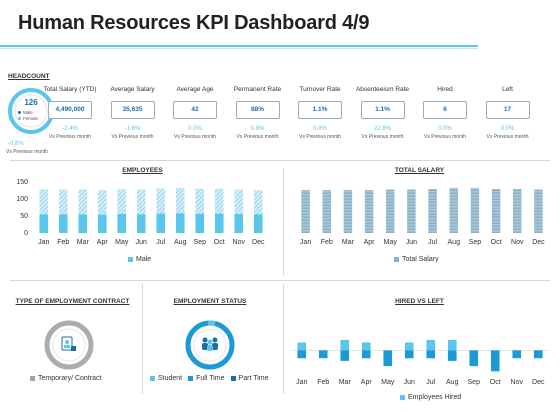 The image size is (560, 420). I want to click on status-donut, so click(210, 345).